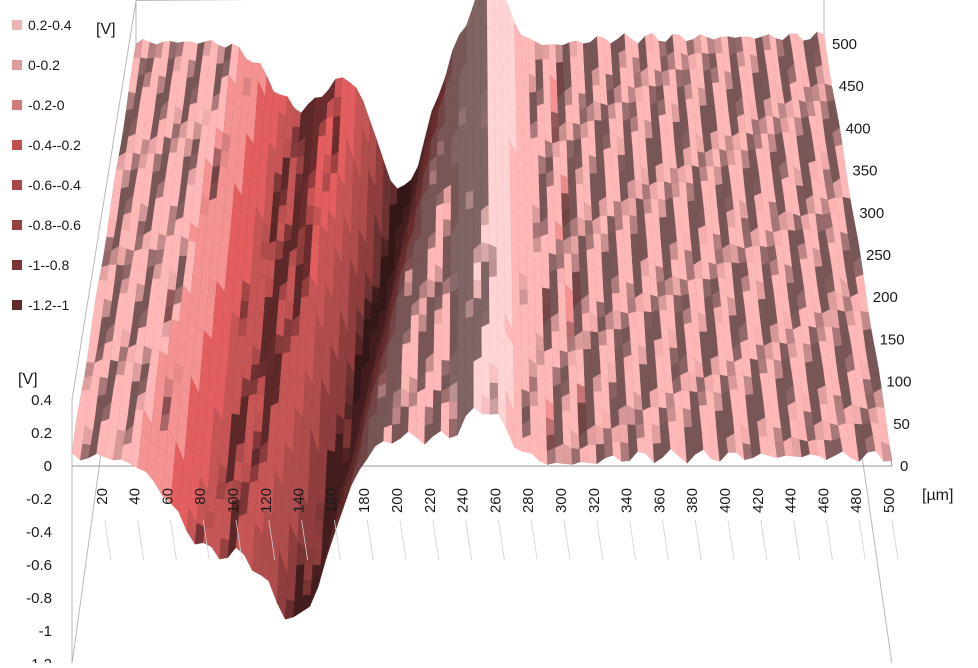  I want to click on x-tick-label: 220, so click(430, 500).